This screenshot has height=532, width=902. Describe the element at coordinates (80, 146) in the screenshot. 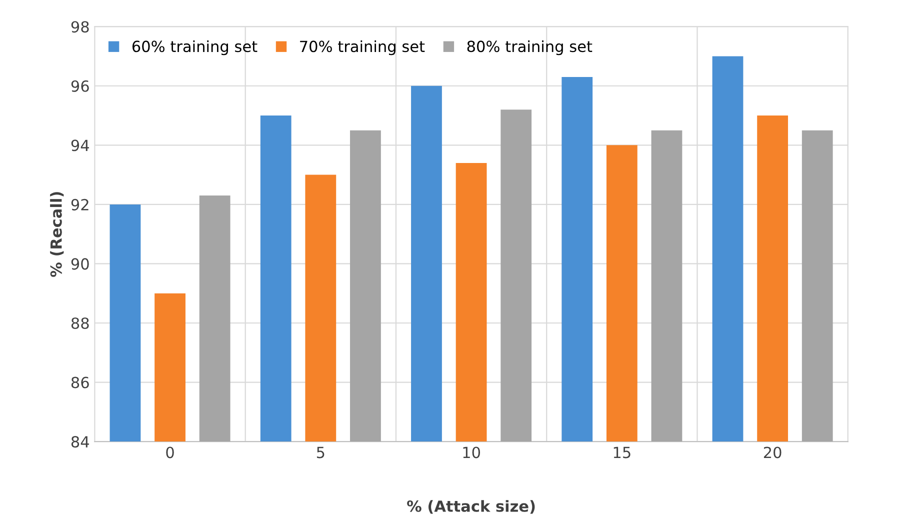

I see `y-tick-label: 94` at that location.